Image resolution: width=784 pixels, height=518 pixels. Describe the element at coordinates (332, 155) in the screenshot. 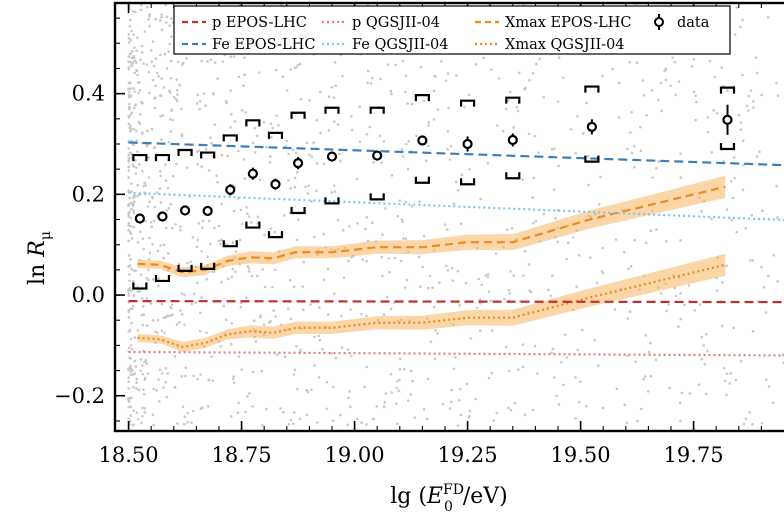

I see `data-point` at that location.